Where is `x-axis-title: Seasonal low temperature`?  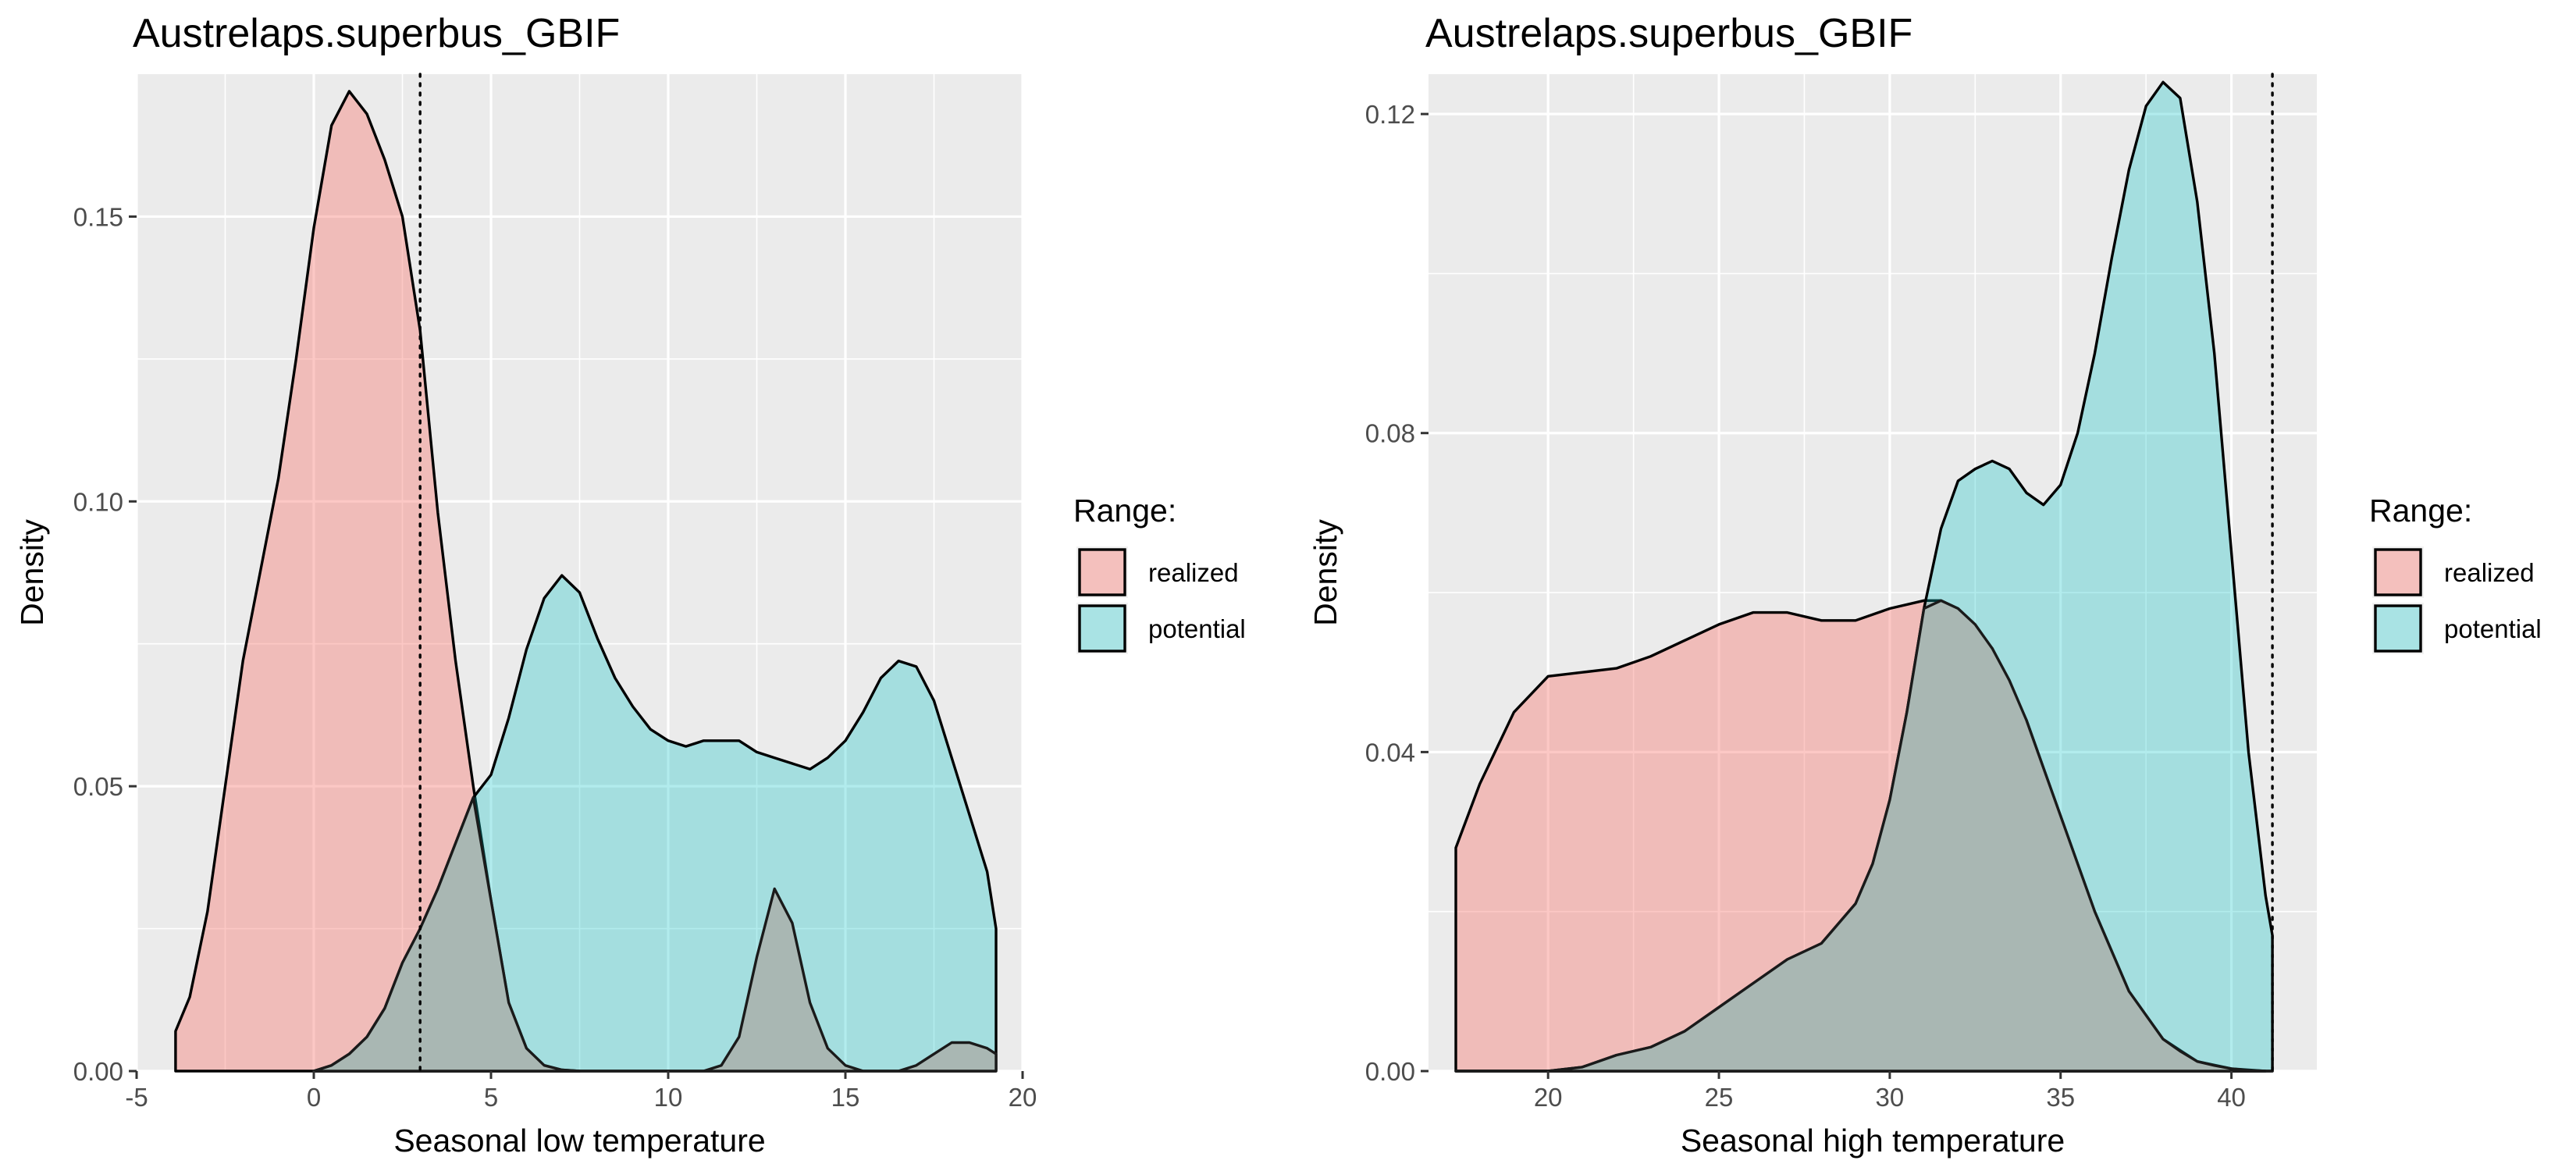
x-axis-title: Seasonal low temperature is located at coordinates (579, 1141).